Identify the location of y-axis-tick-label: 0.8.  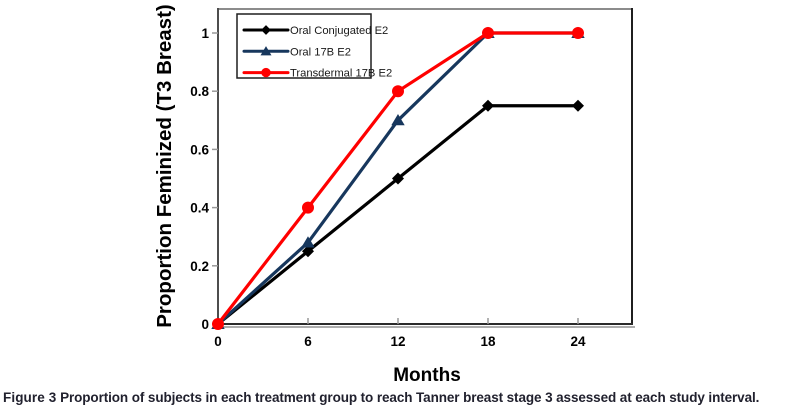
(199, 91).